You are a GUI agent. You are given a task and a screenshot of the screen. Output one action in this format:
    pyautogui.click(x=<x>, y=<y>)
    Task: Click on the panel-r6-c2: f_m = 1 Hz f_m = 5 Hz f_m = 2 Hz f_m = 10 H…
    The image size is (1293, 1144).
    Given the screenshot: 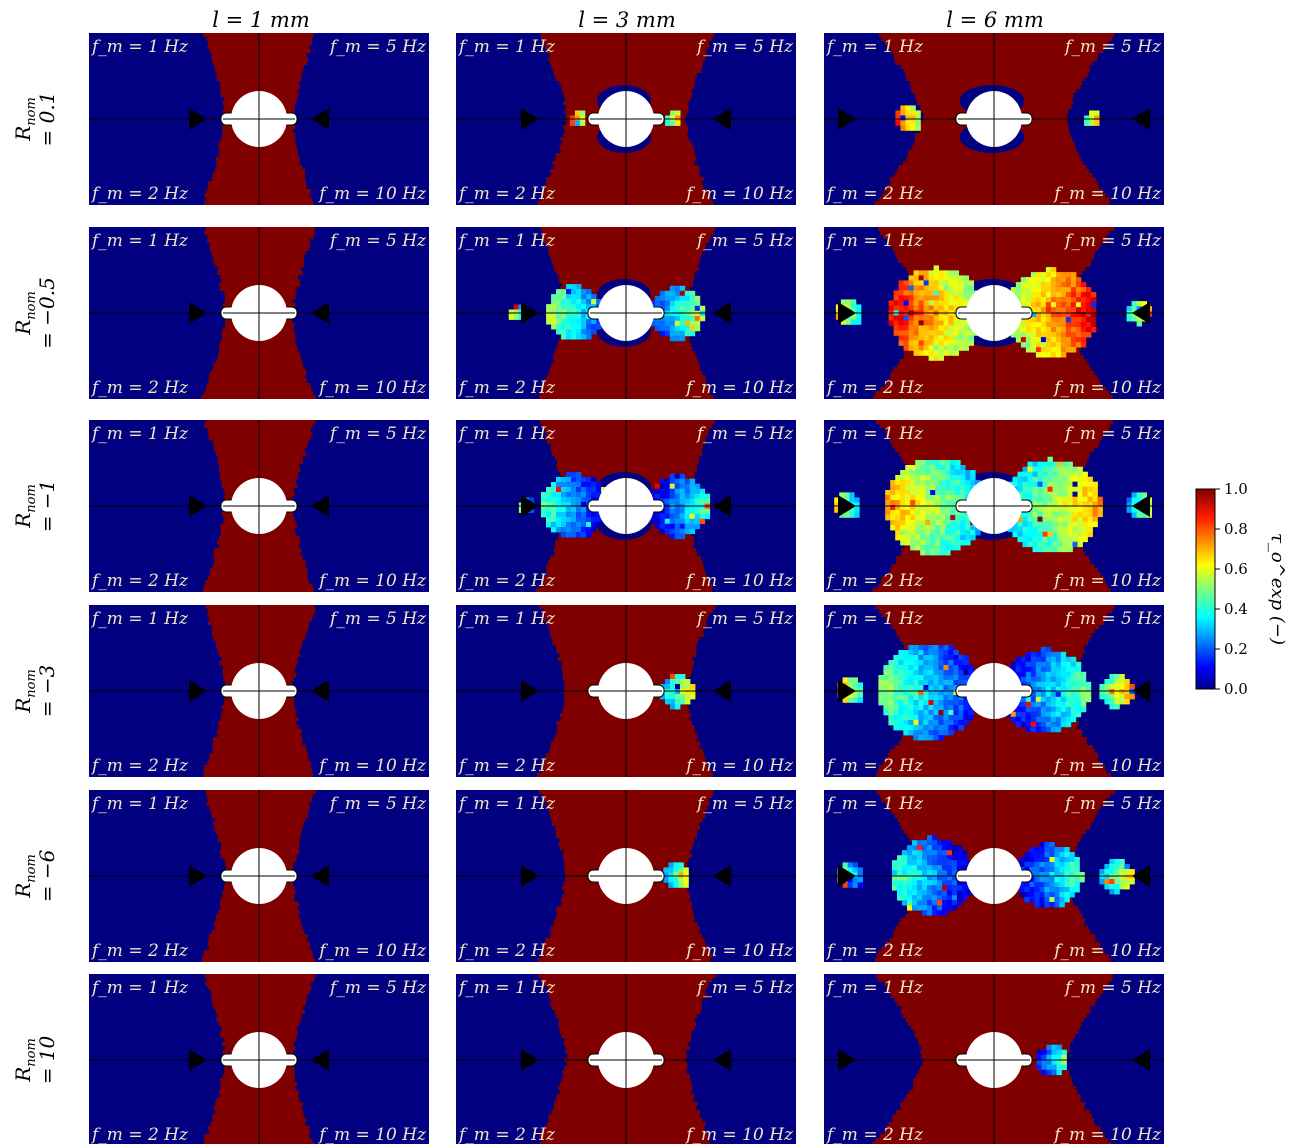 What is the action you would take?
    pyautogui.click(x=626, y=1059)
    